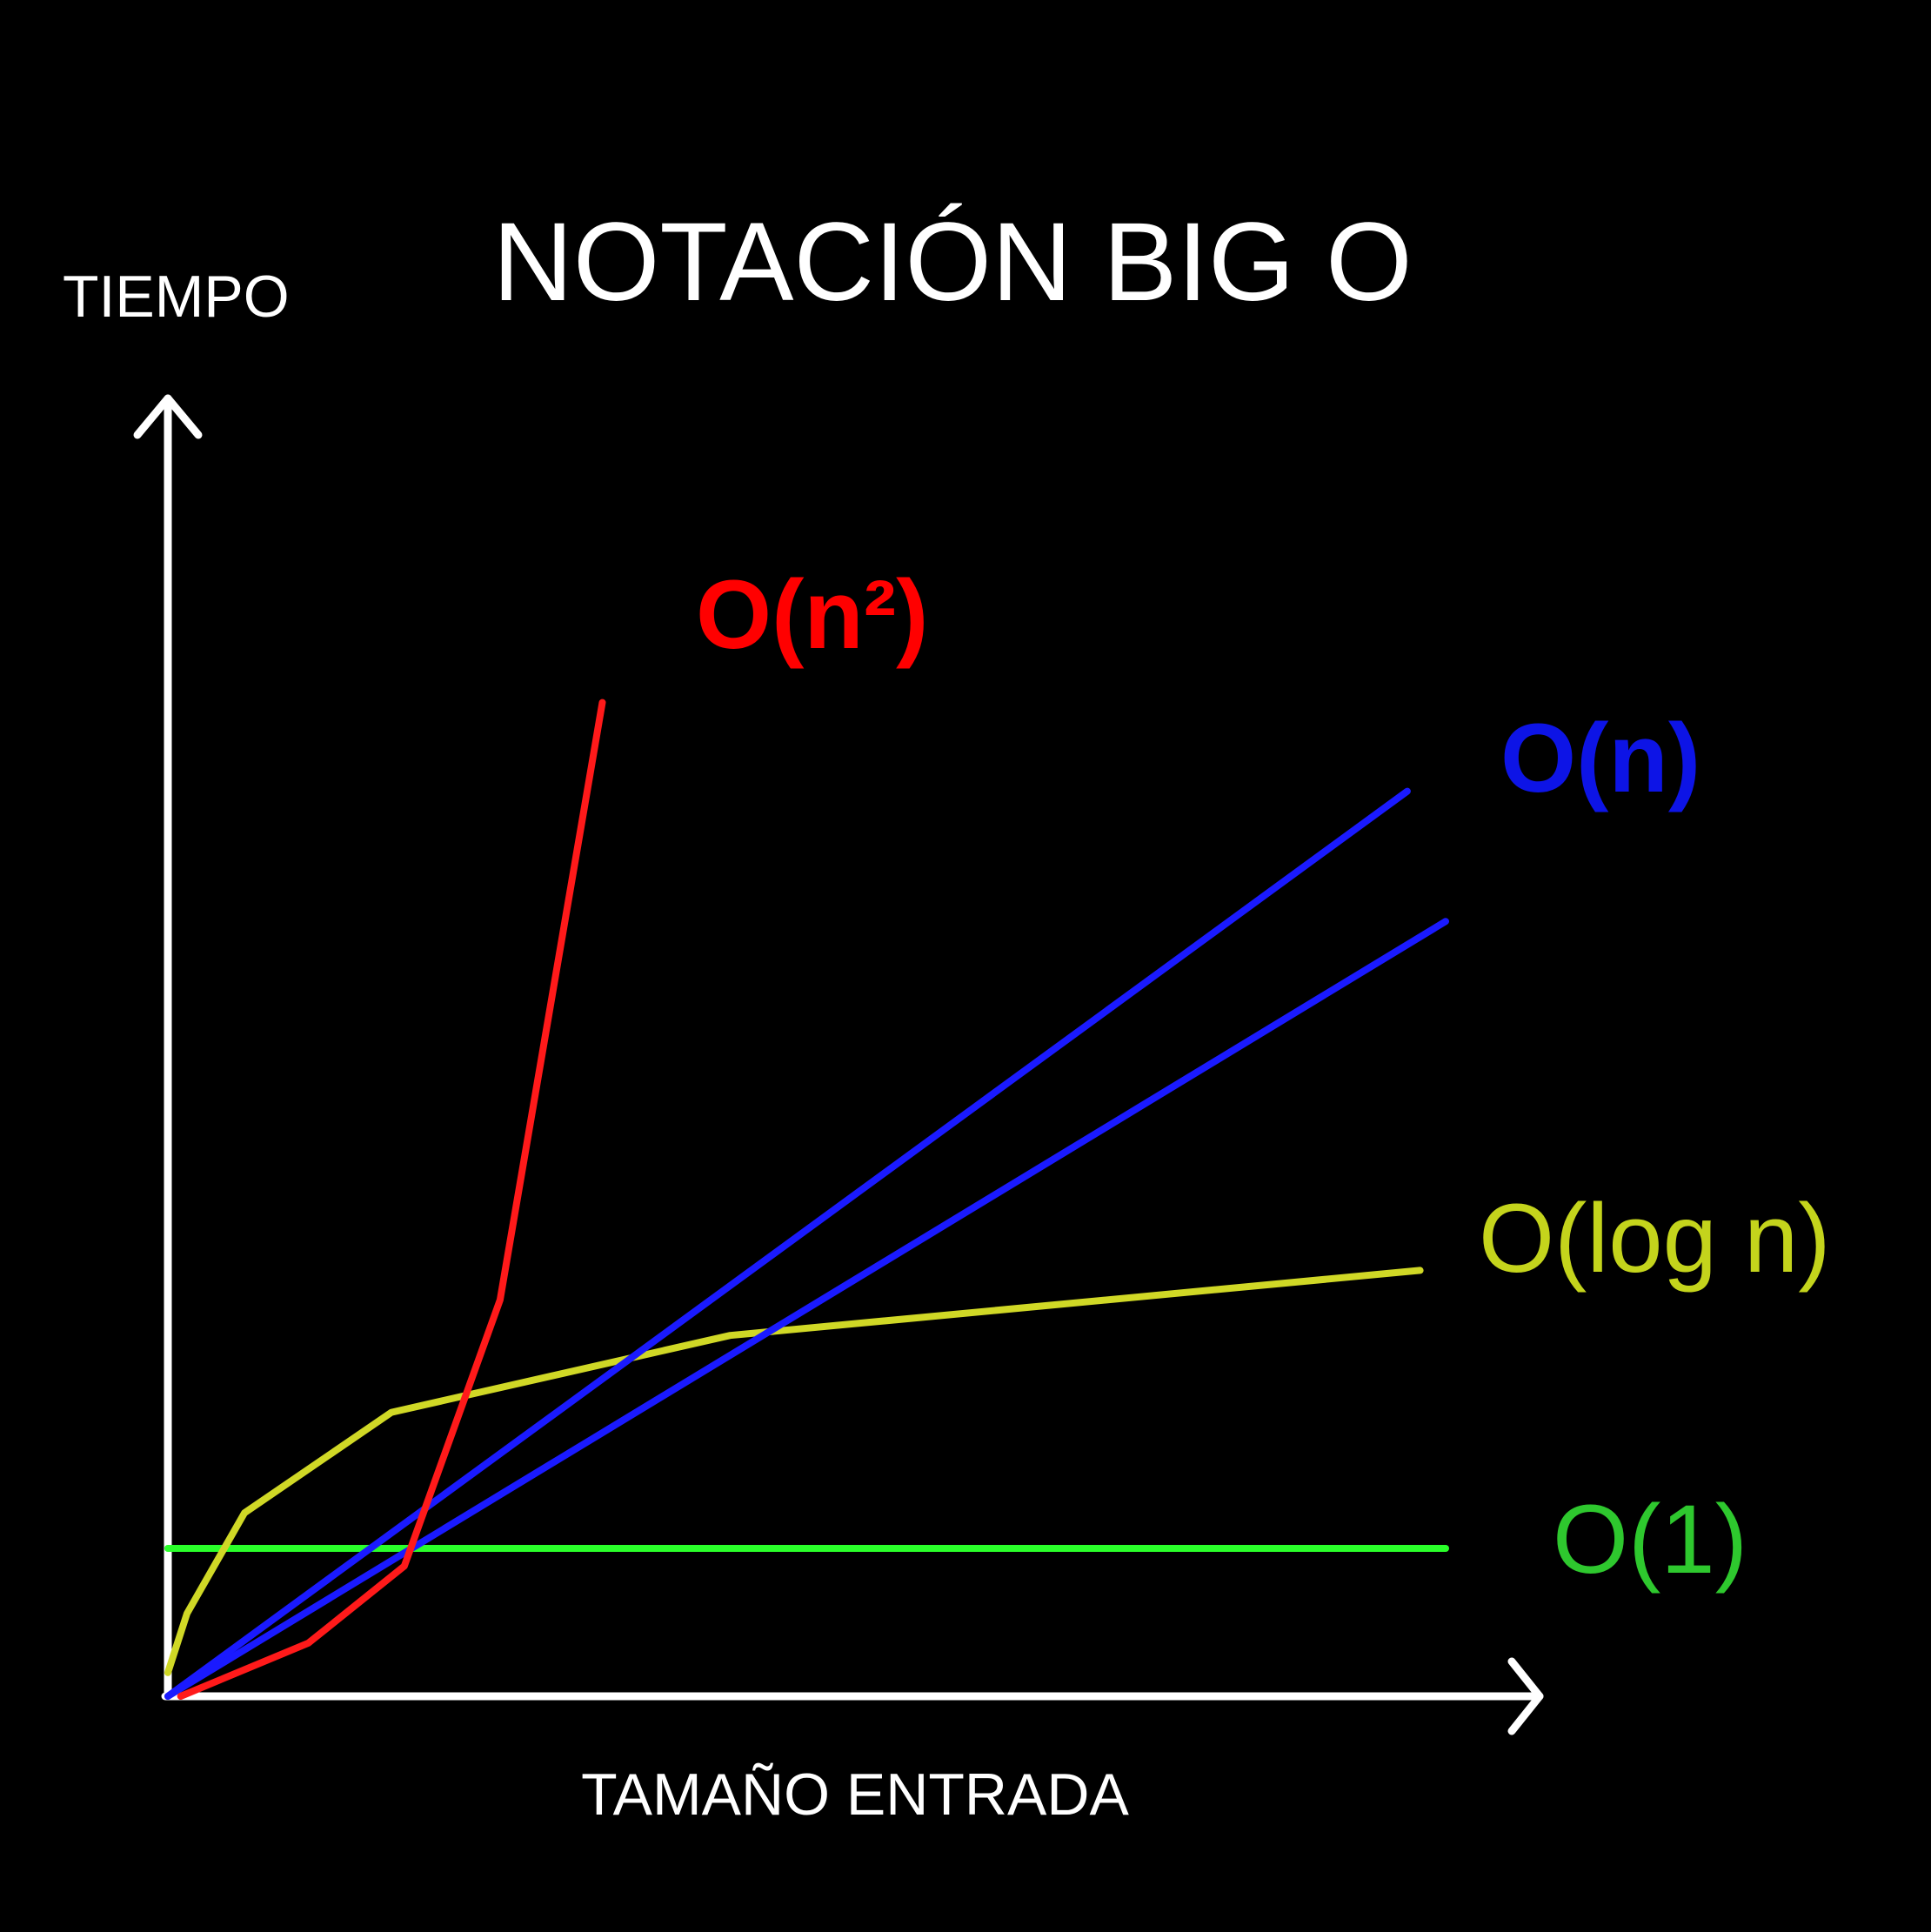 The height and width of the screenshot is (1932, 1931). What do you see at coordinates (176, 297) in the screenshot?
I see `y-axis-label: TIEMPO` at bounding box center [176, 297].